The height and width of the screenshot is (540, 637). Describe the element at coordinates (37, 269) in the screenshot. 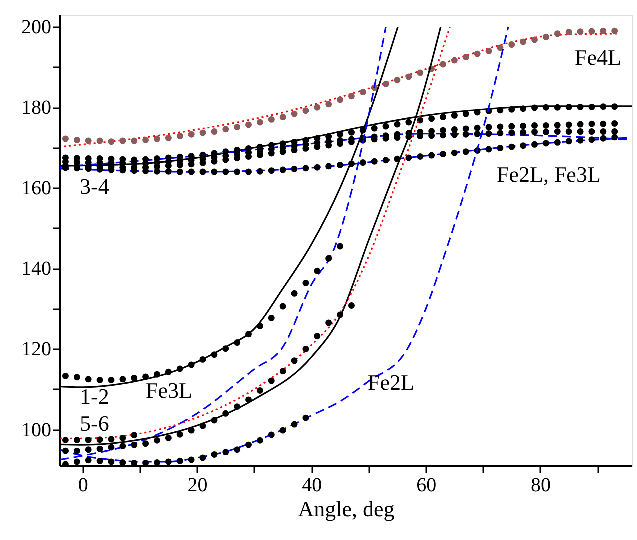

I see `y-tick-label: 140` at that location.